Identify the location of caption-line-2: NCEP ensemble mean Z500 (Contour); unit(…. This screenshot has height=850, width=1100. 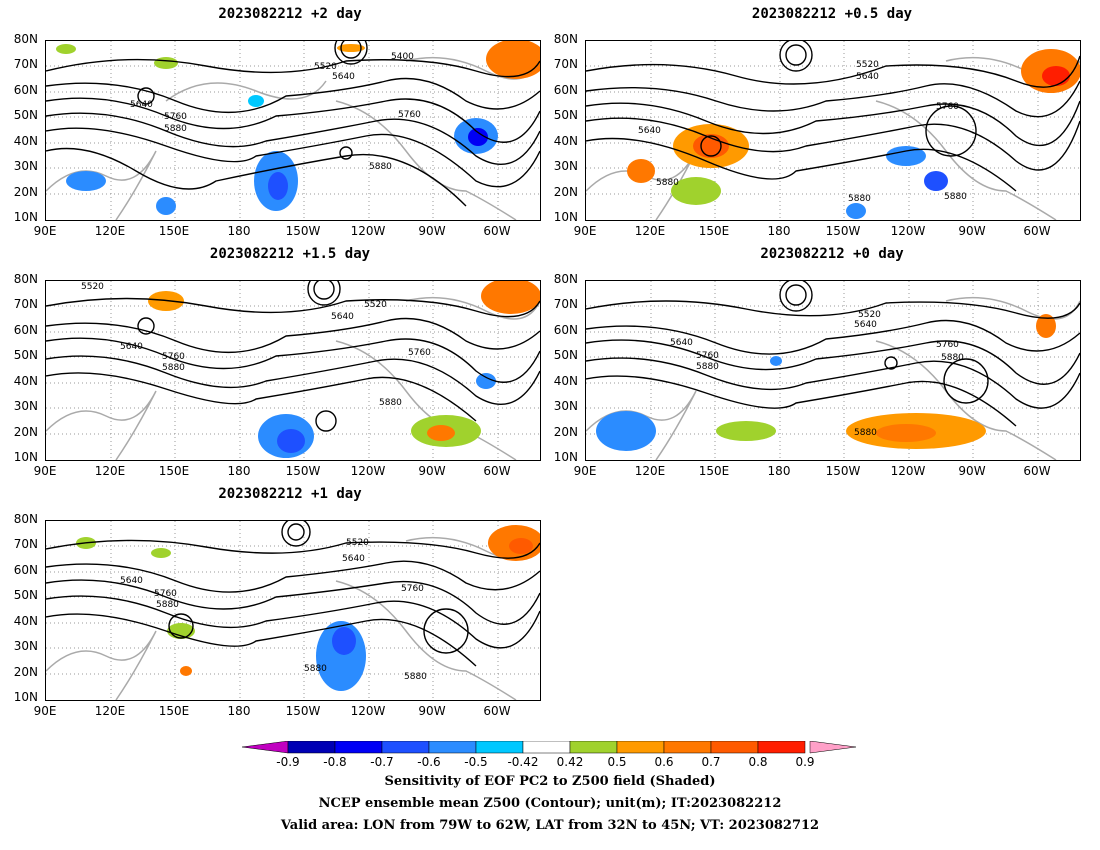
(550, 803).